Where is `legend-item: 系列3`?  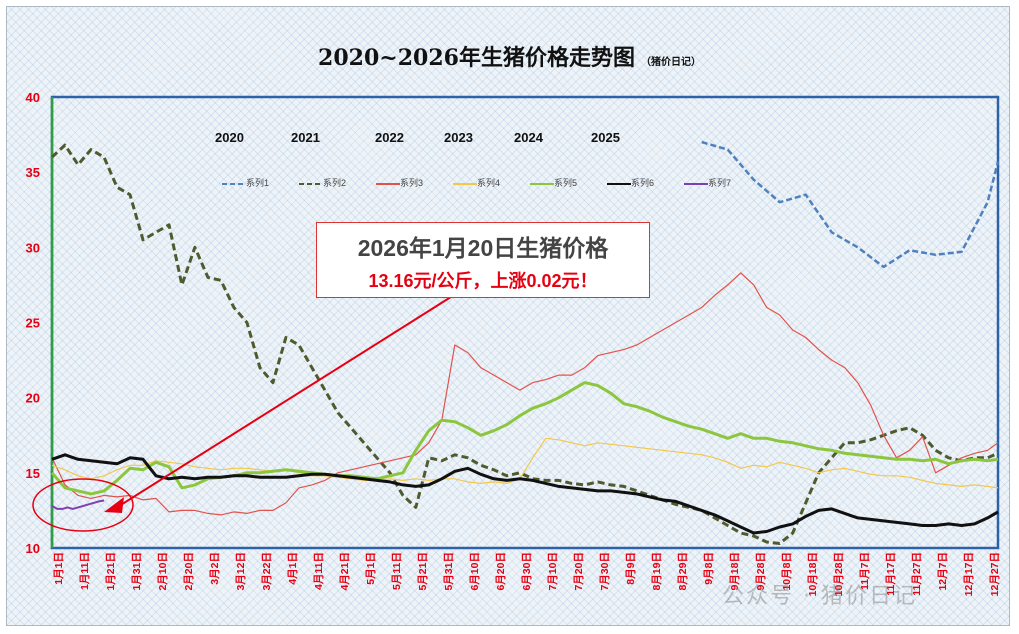 legend-item: 系列3 is located at coordinates (399, 182).